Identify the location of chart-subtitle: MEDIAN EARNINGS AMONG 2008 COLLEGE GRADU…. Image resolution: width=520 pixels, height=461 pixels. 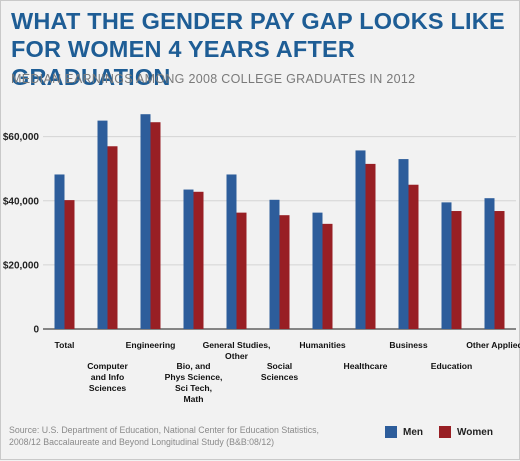
(213, 79).